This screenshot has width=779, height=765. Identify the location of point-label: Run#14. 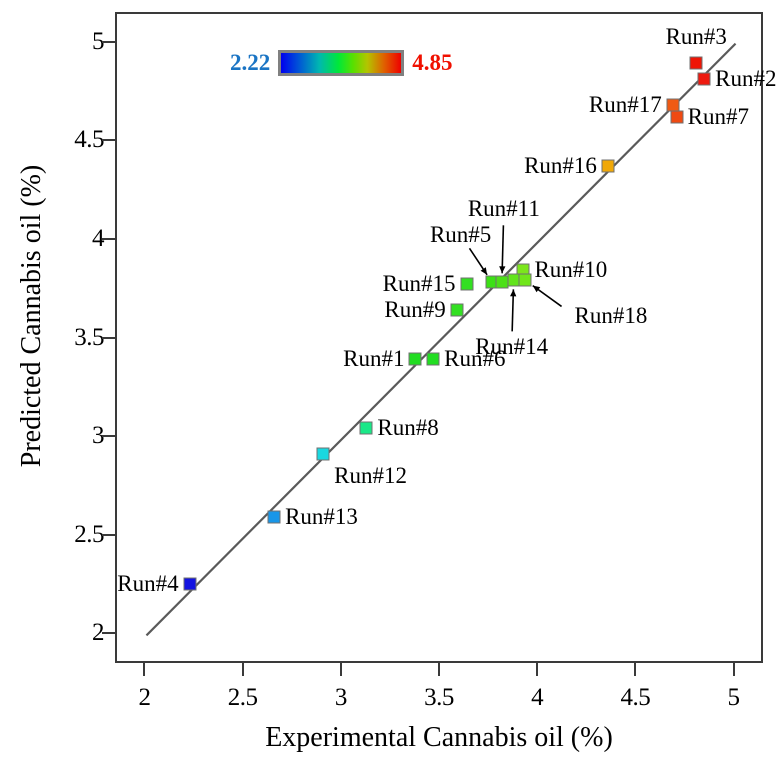
(512, 347).